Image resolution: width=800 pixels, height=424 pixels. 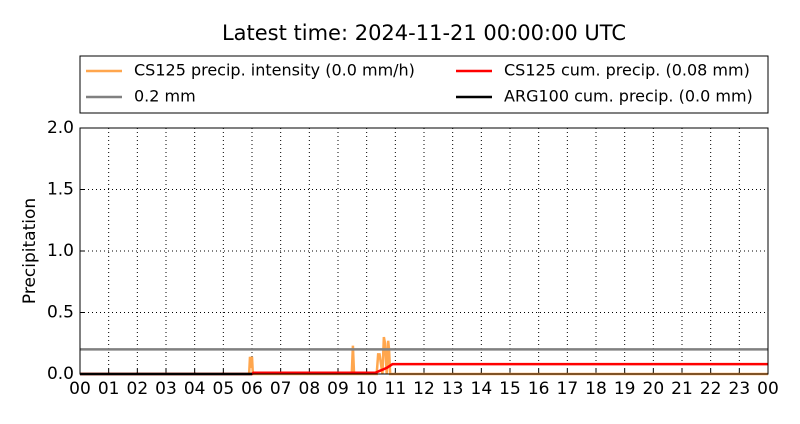 What do you see at coordinates (424, 84) in the screenshot?
I see `legend-box` at bounding box center [424, 84].